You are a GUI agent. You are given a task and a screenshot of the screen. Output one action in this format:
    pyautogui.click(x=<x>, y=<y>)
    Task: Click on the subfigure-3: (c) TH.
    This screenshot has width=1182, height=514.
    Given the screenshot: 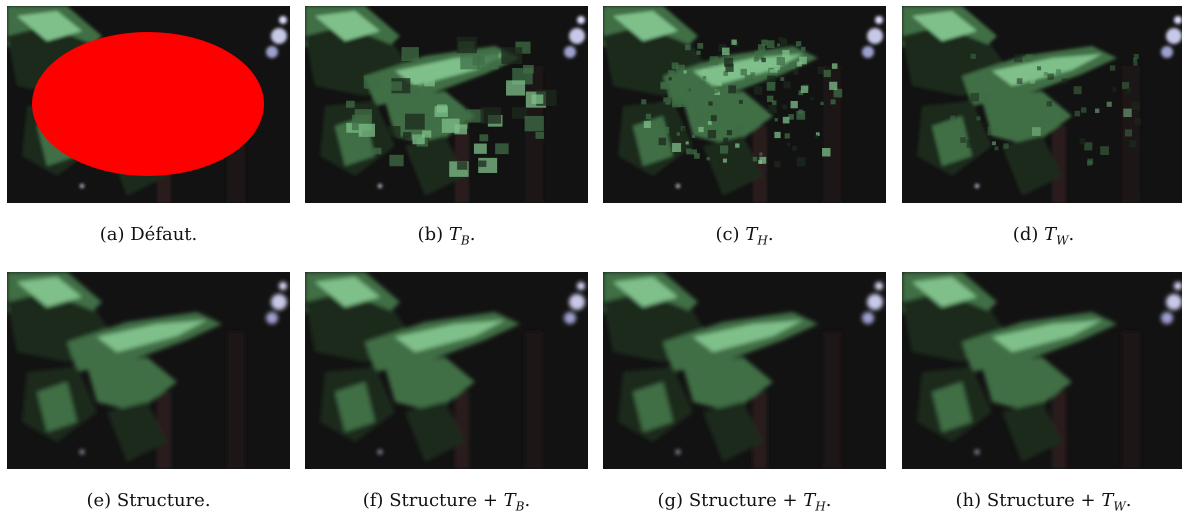 What is the action you would take?
    pyautogui.click(x=744, y=127)
    